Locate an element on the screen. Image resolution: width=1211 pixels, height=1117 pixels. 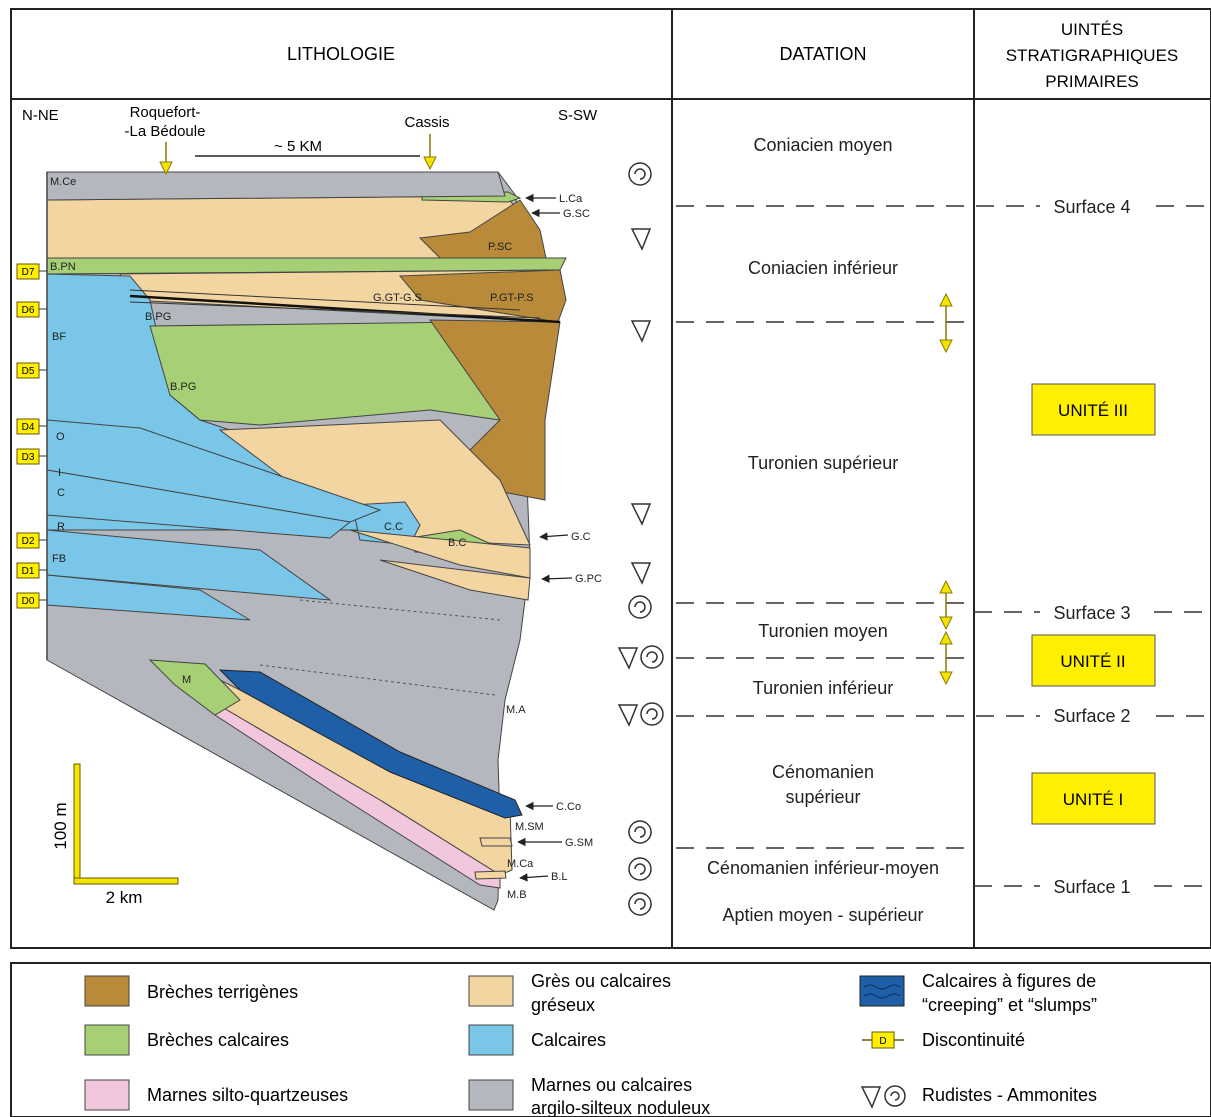
svg-text: D0 is located at coordinates (28, 601).